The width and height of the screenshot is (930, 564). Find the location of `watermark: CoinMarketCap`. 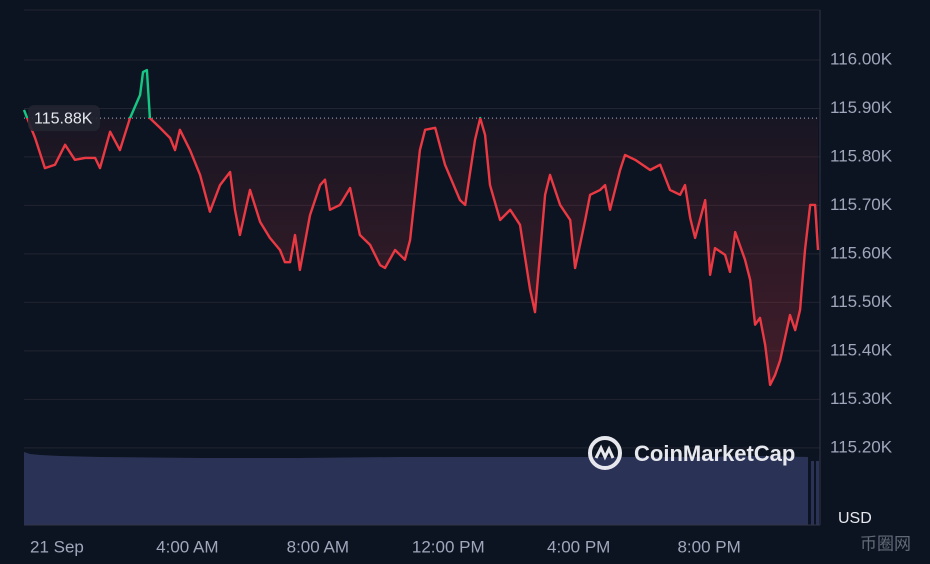

watermark: CoinMarketCap is located at coordinates (691, 453).